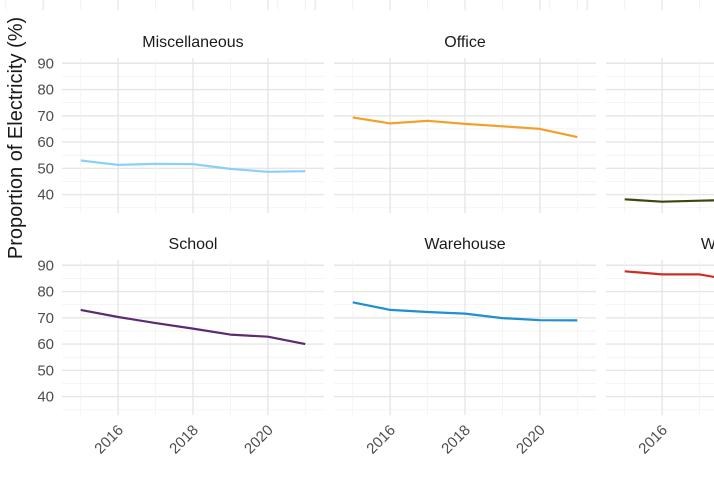 The height and width of the screenshot is (477, 714). Describe the element at coordinates (464, 244) in the screenshot. I see `facet-strip-label: Warehouse` at that location.